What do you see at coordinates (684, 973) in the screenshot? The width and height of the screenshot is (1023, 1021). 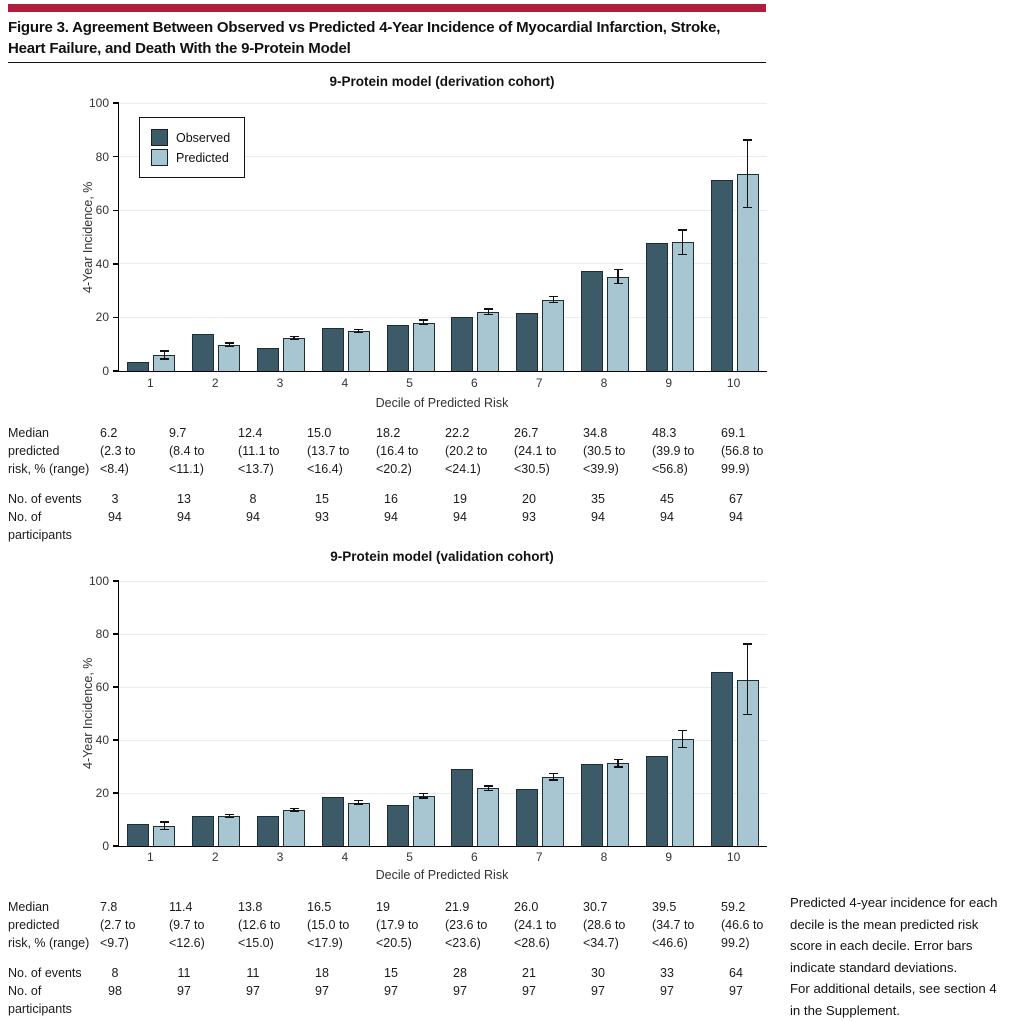 I see `table-cell: 33` at bounding box center [684, 973].